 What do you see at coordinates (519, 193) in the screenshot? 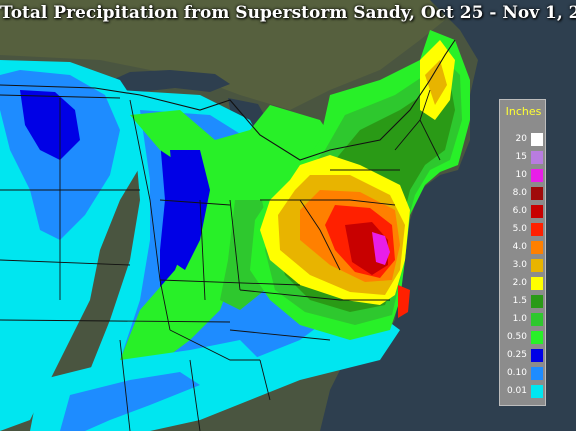
I see `legend-label: 8.0` at bounding box center [519, 193].